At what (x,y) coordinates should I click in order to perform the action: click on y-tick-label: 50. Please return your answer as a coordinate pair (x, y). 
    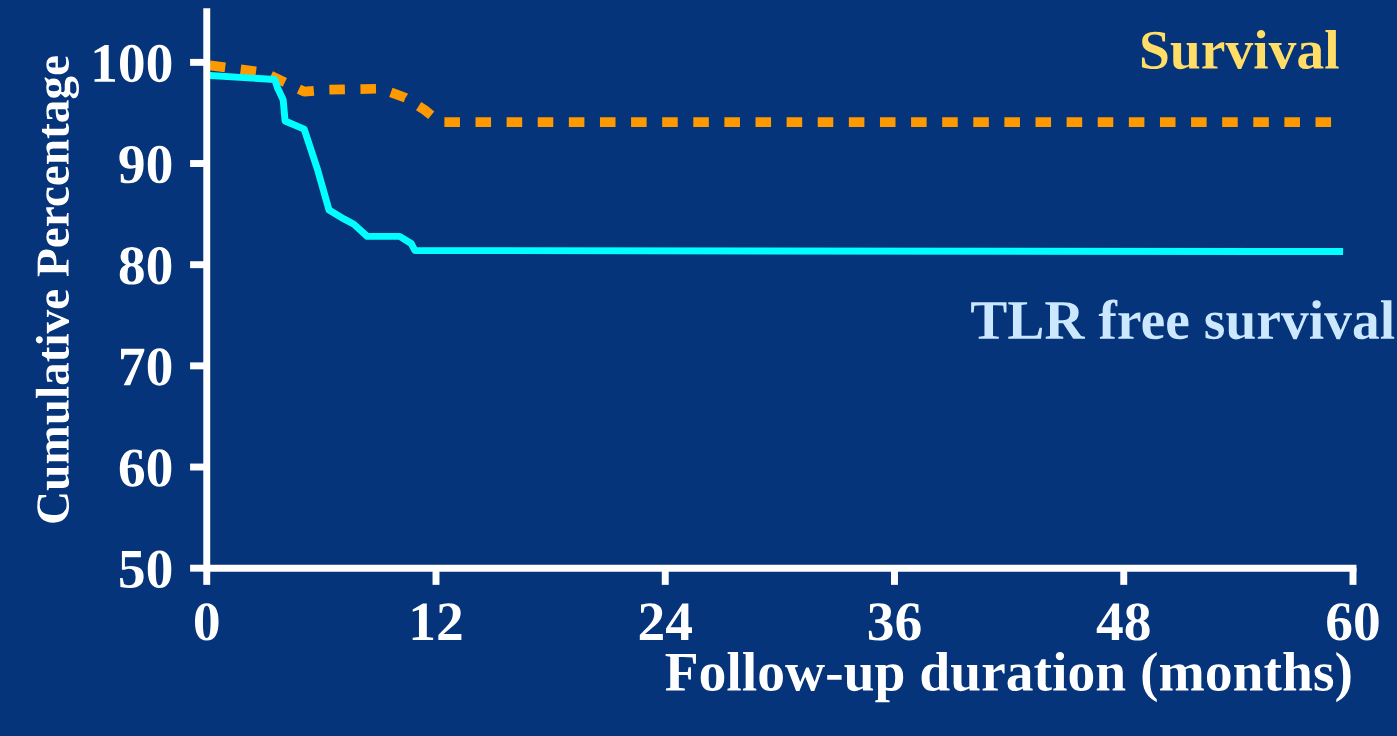
    Looking at the image, I should click on (146, 569).